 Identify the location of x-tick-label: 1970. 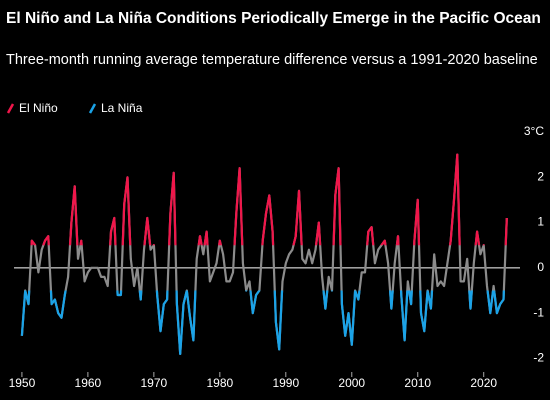
(154, 383).